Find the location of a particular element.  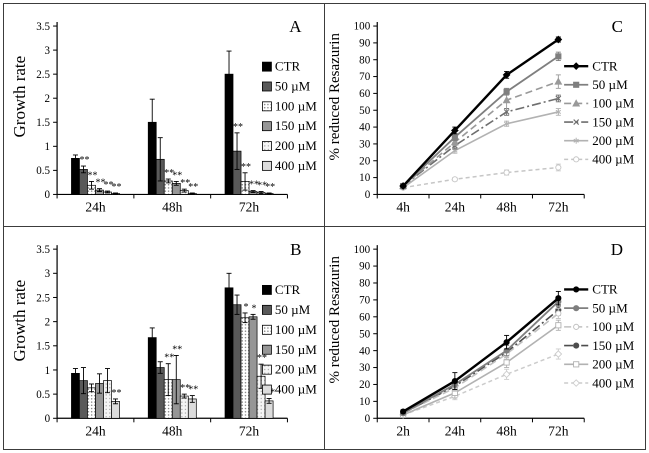

svg-text: 3.5 is located at coordinates (43, 249).